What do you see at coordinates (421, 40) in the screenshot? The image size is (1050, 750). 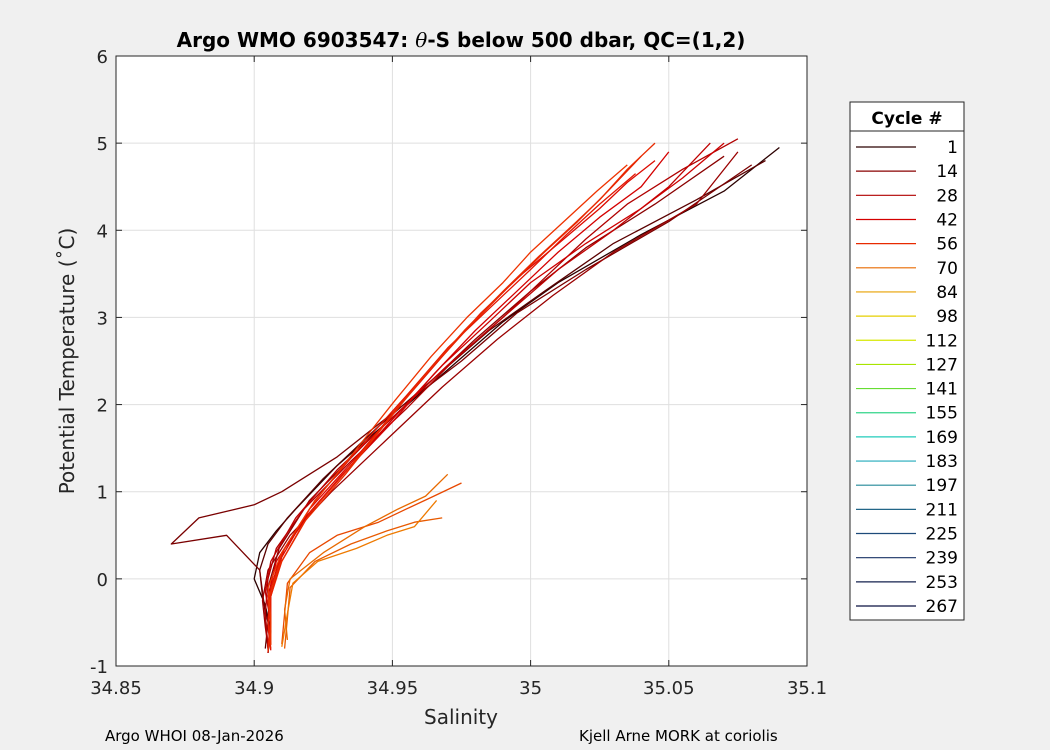 I see `title-theta-symbol: θ` at bounding box center [421, 40].